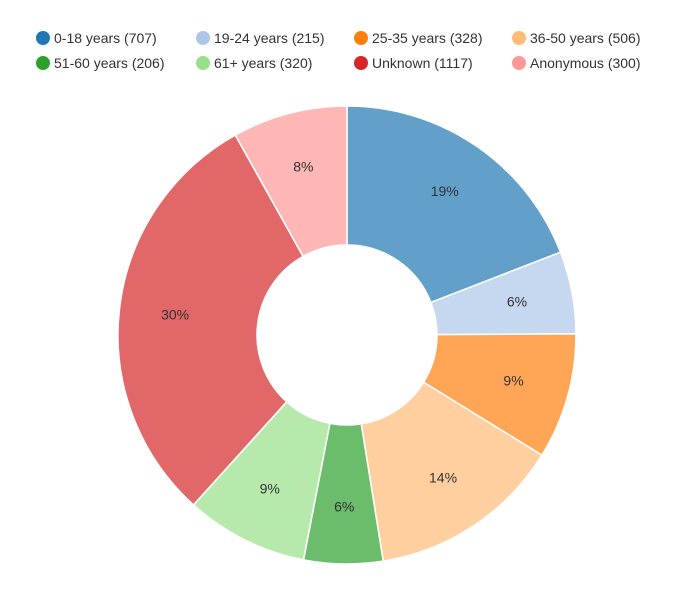 The image size is (698, 591). I want to click on donut-slice-36-50-years, so click(451, 471).